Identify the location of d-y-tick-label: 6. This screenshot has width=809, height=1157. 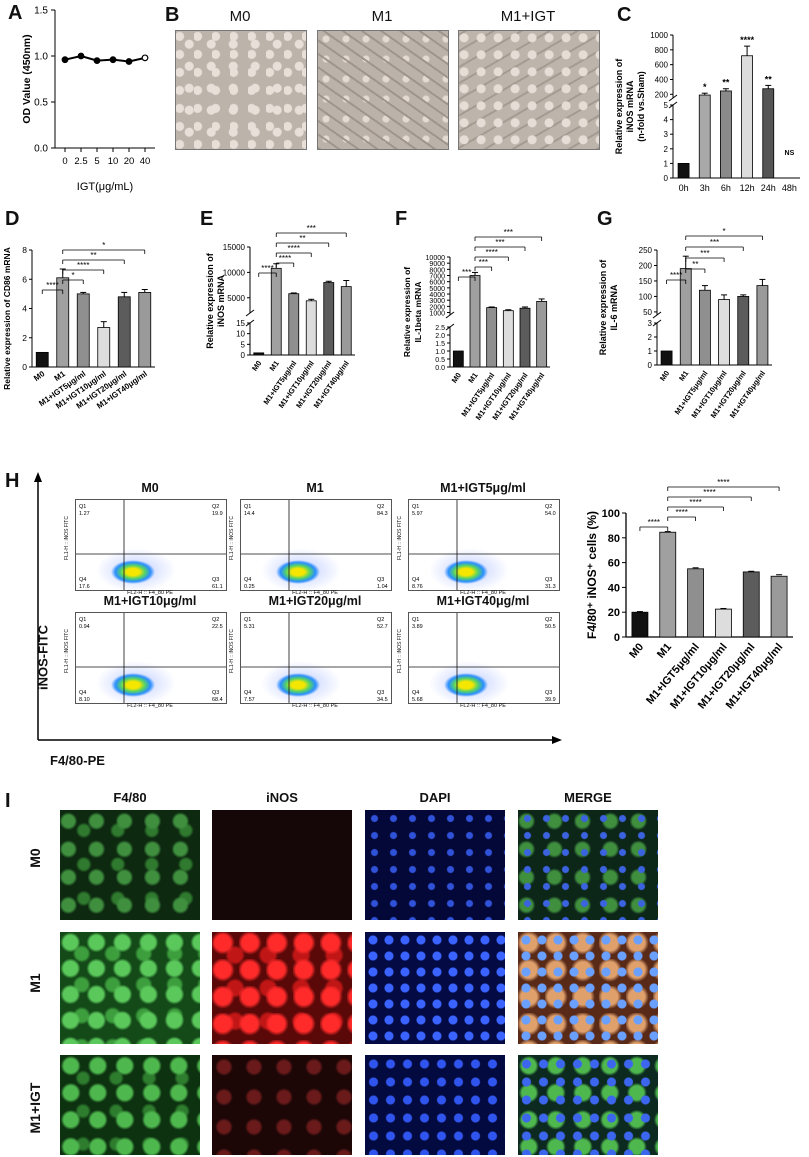
(24, 279).